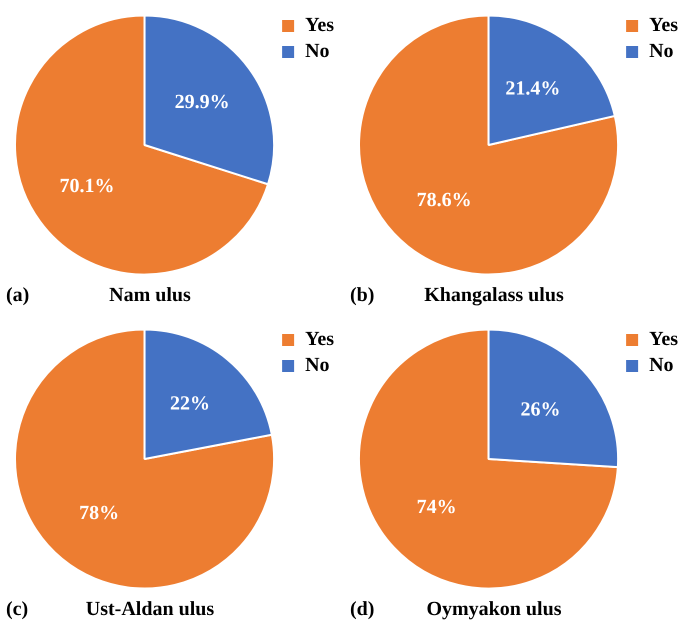 Image resolution: width=688 pixels, height=628 pixels. Describe the element at coordinates (494, 609) in the screenshot. I see `text: Oymyakon ulus` at that location.